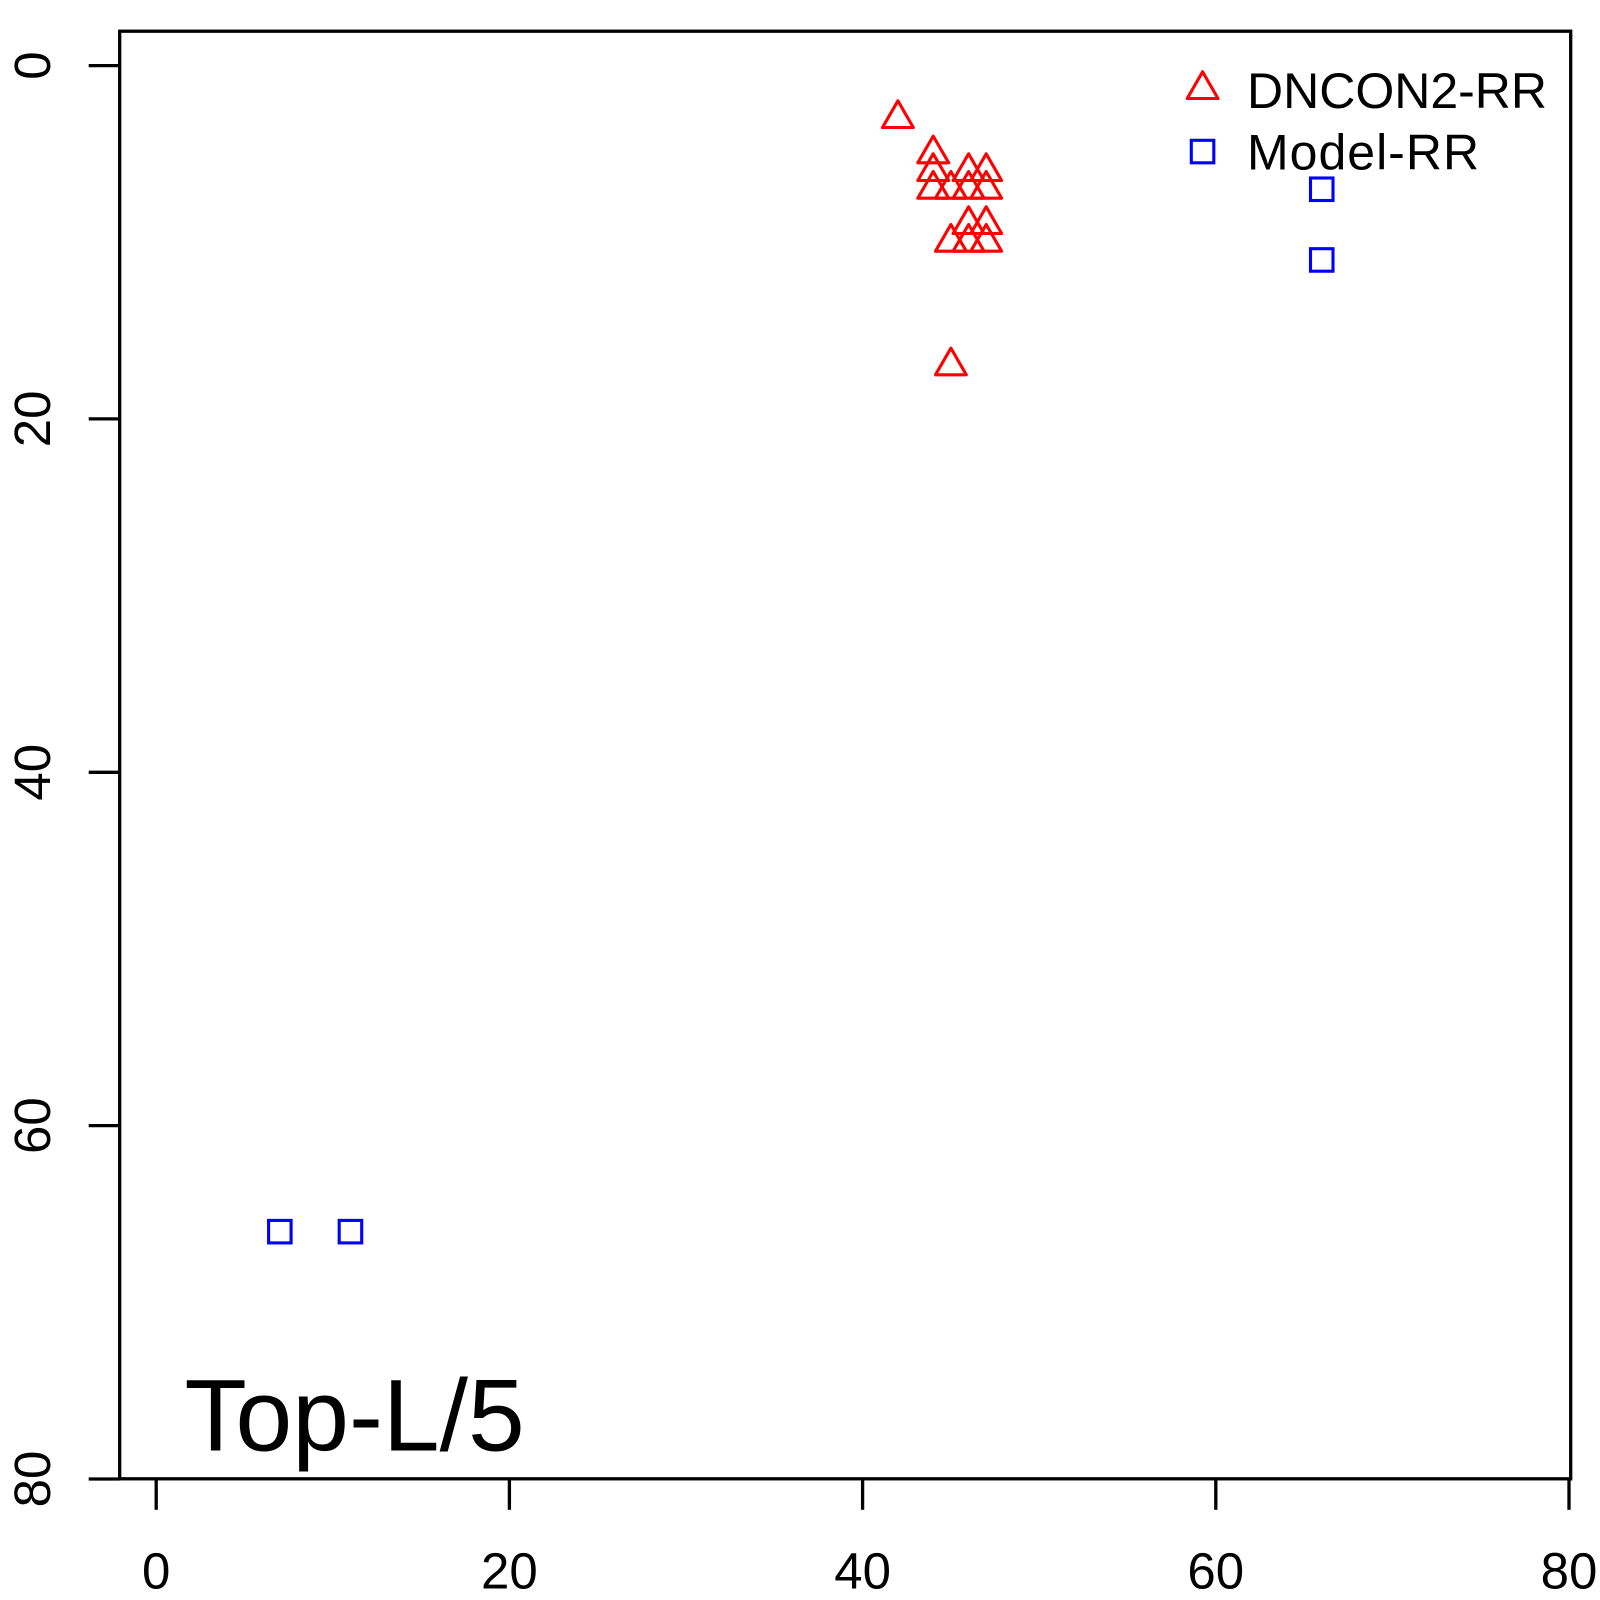  Describe the element at coordinates (355, 1416) in the screenshot. I see `svg-text: Top-L/5` at that location.